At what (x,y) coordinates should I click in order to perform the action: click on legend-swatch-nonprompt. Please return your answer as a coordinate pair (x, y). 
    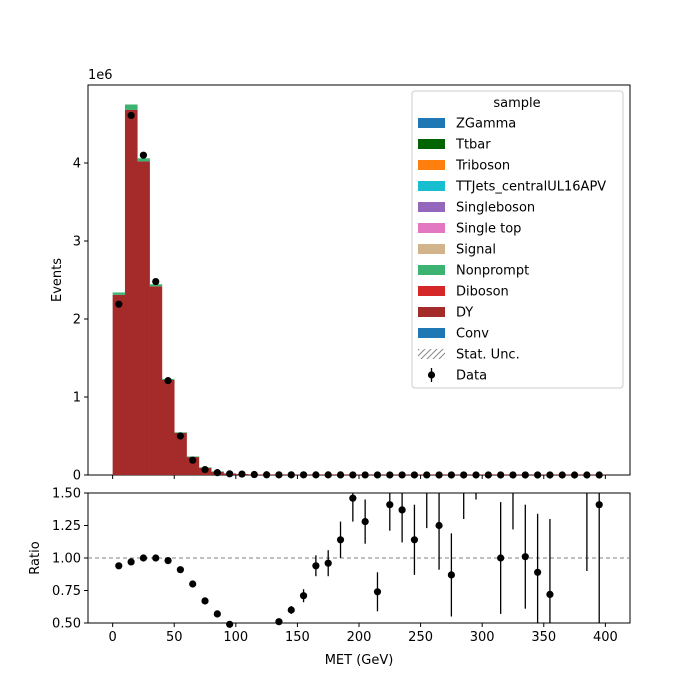
    Looking at the image, I should click on (431, 270).